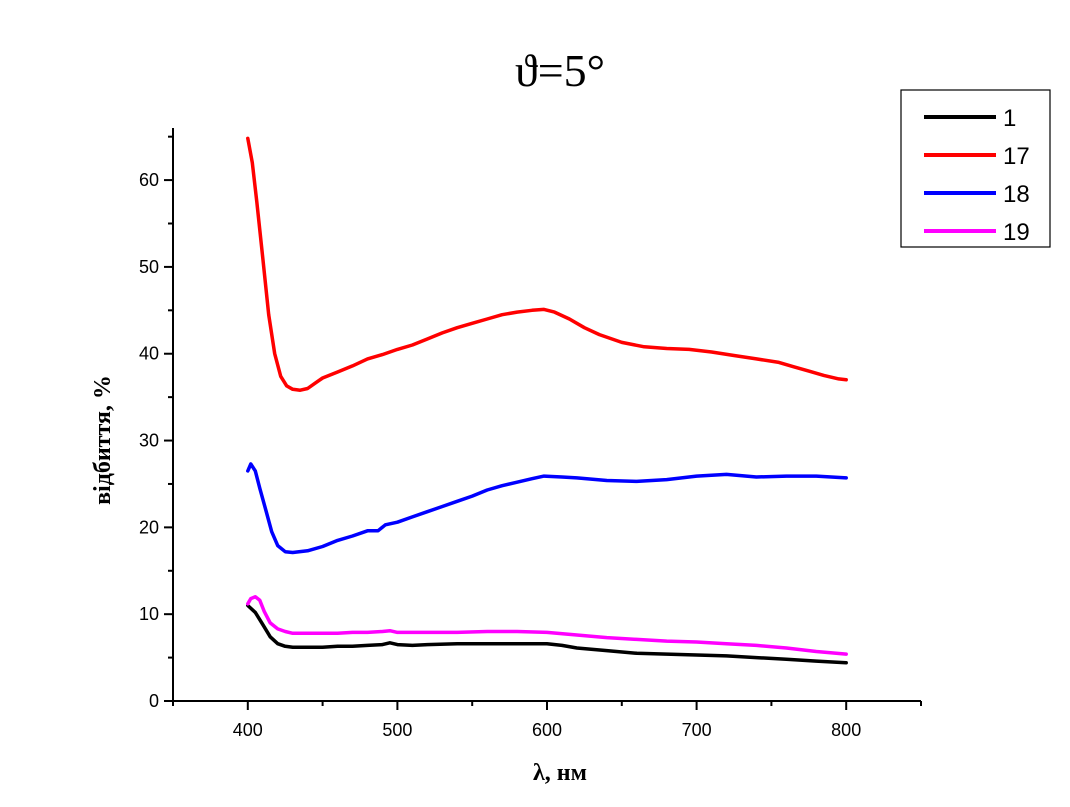 The width and height of the screenshot is (1070, 807). What do you see at coordinates (149, 527) in the screenshot?
I see `y-tick-label: 20` at bounding box center [149, 527].